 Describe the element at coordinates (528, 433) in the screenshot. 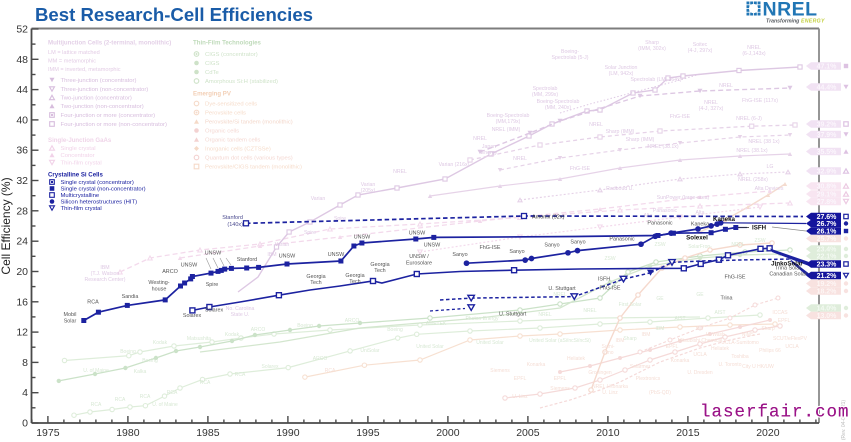

I see `svg-text: 2005` at that location.